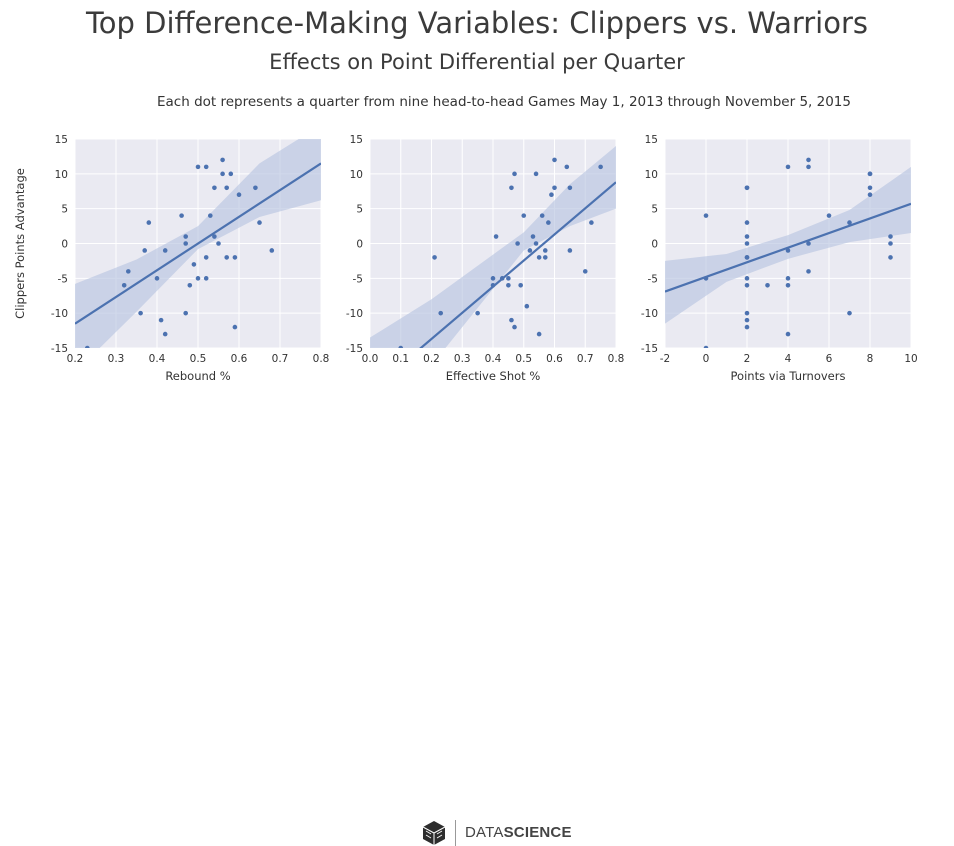  What do you see at coordinates (431, 359) in the screenshot?
I see `x-tick-label: 0.2` at bounding box center [431, 359].